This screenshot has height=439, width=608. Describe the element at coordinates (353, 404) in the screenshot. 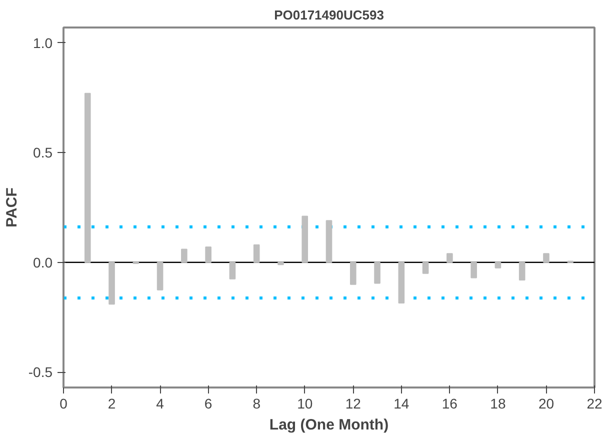

I see `x-tick-label: 12` at that location.